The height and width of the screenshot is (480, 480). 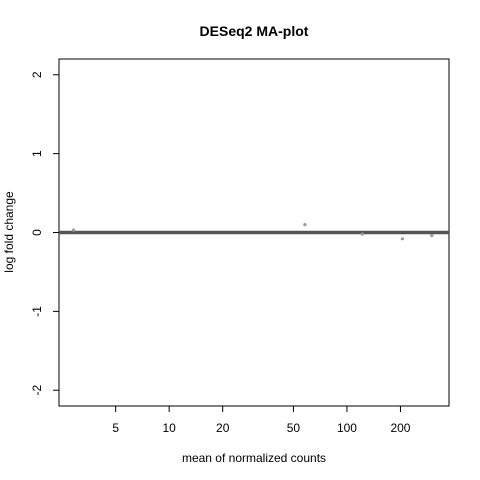 I want to click on y-tick-label: -2, so click(x=37, y=390).